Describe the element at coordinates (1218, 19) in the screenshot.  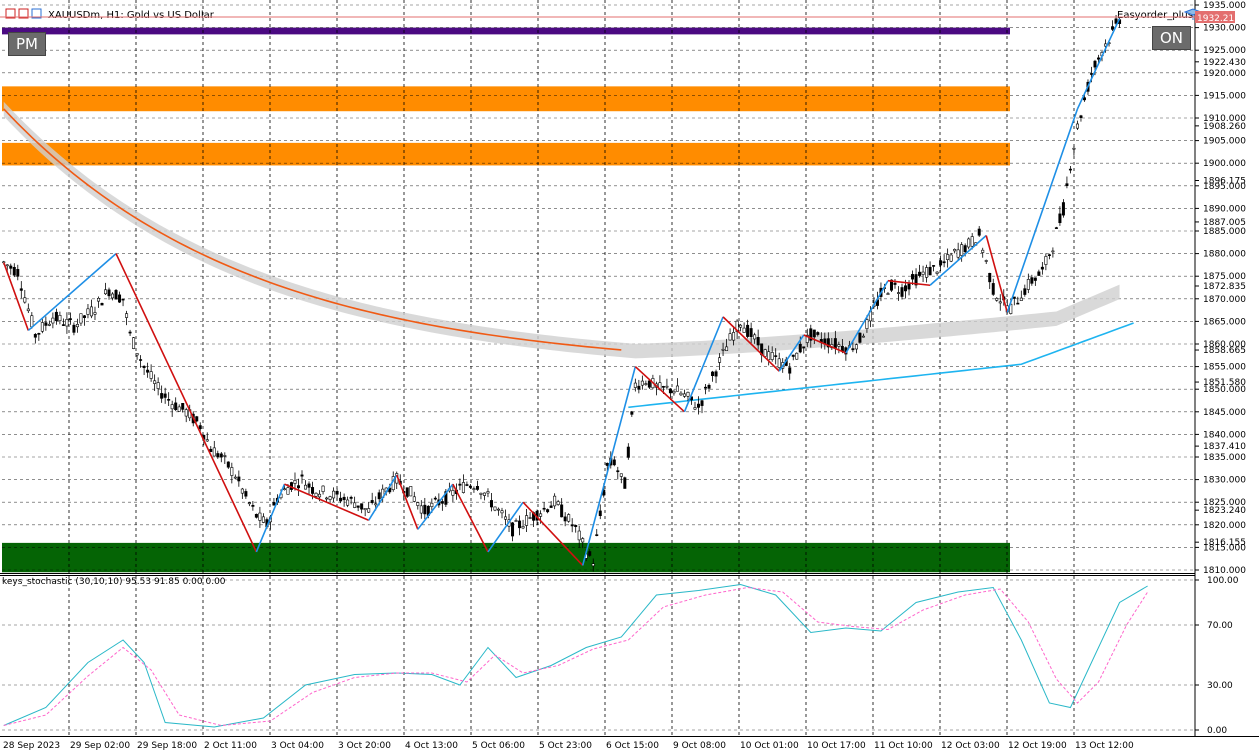
I see `current-price-label: 1932.217` at that location.